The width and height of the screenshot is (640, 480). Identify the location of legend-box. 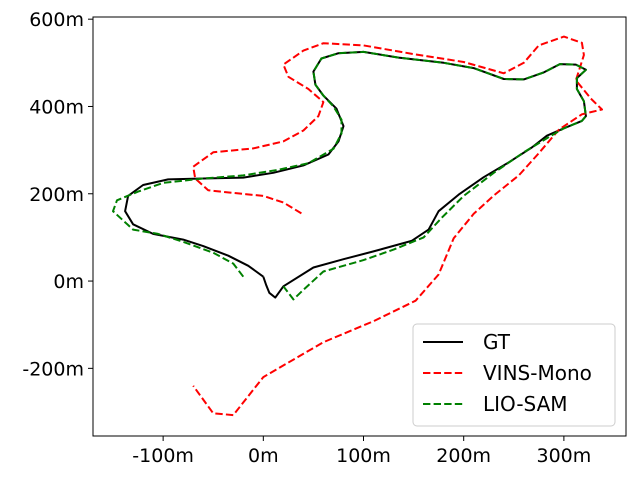
(514, 375).